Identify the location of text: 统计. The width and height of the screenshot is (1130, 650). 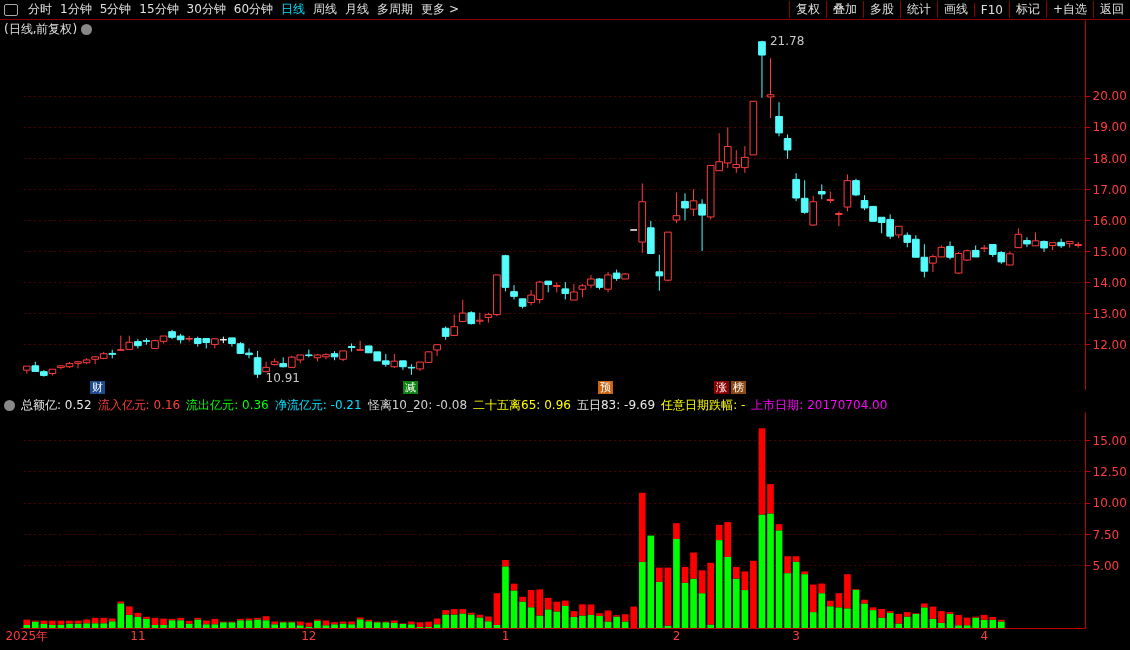
(918, 9).